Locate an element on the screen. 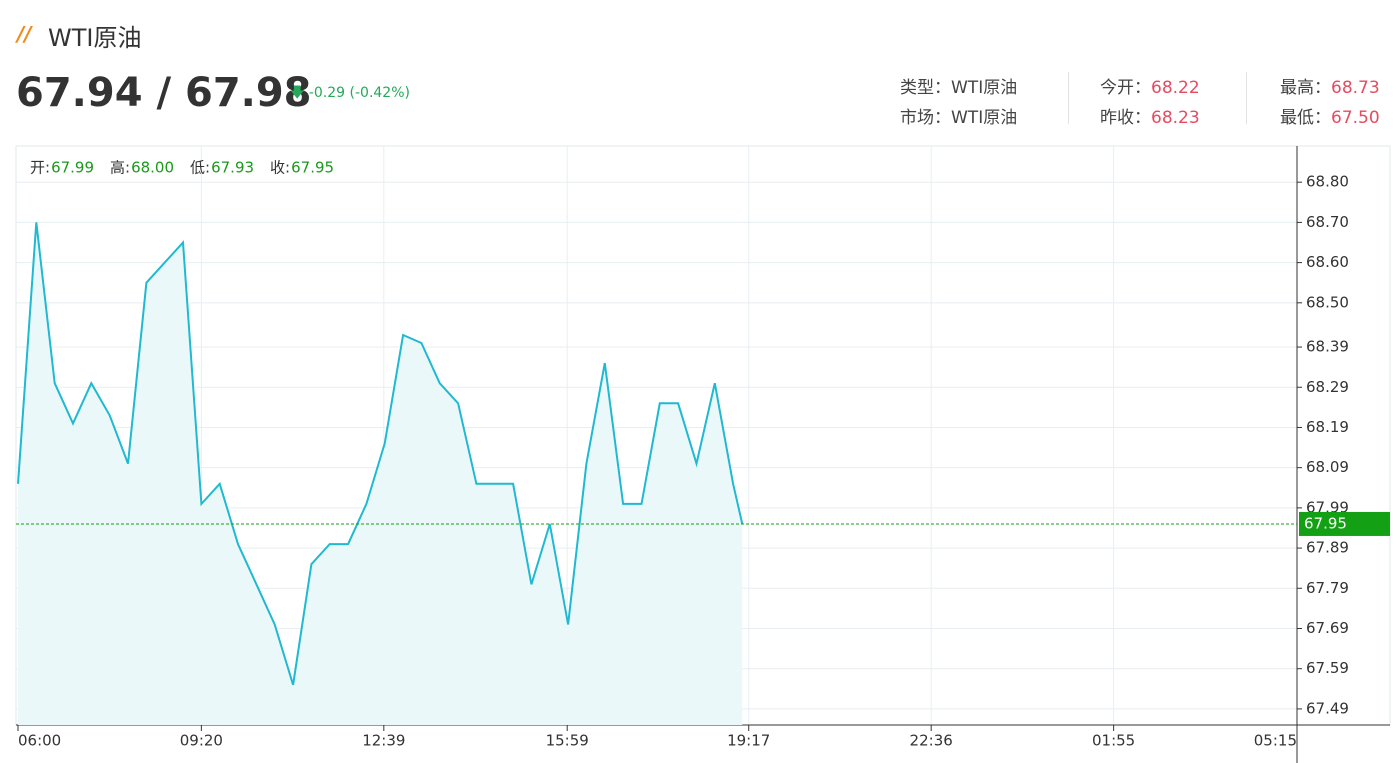 The height and width of the screenshot is (763, 1398). y-tick-label: 68.60 is located at coordinates (1327, 262).